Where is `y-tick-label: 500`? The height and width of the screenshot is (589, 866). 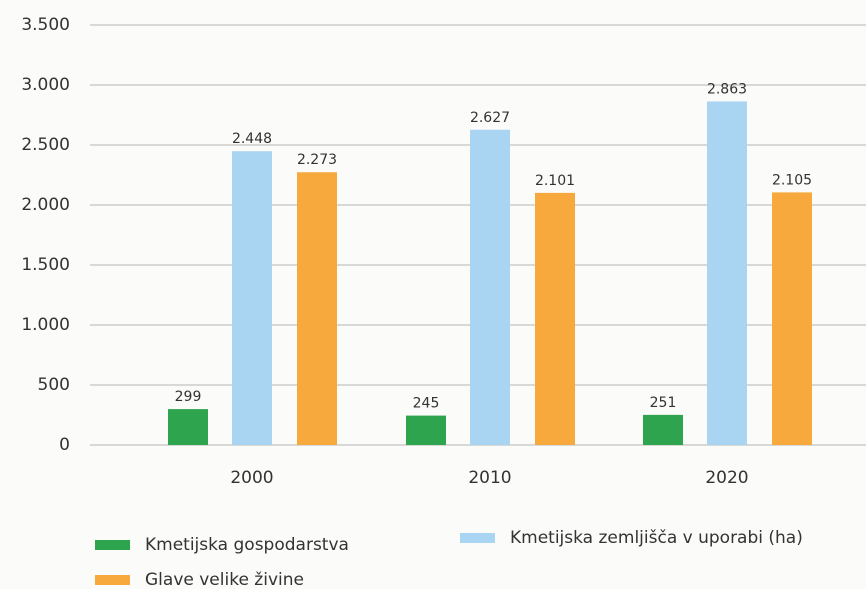
y-tick-label: 500 is located at coordinates (54, 385).